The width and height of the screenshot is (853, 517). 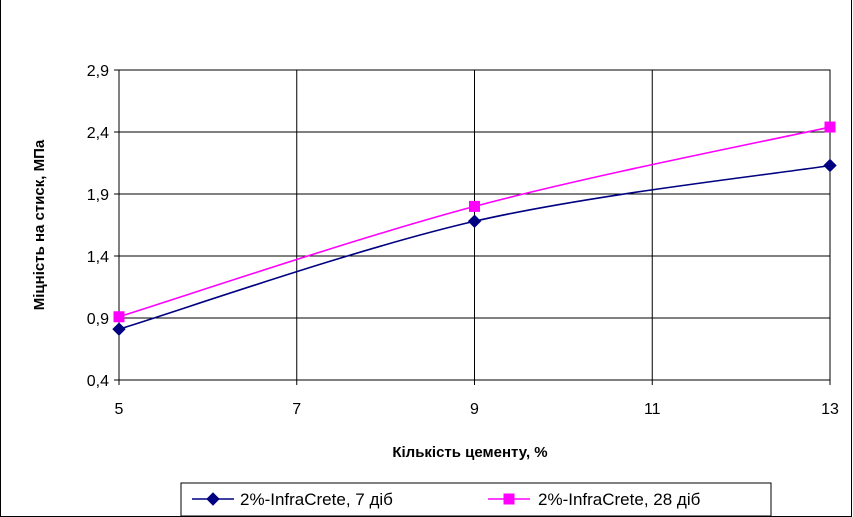 What do you see at coordinates (830, 409) in the screenshot?
I see `x-tick-label: 13` at bounding box center [830, 409].